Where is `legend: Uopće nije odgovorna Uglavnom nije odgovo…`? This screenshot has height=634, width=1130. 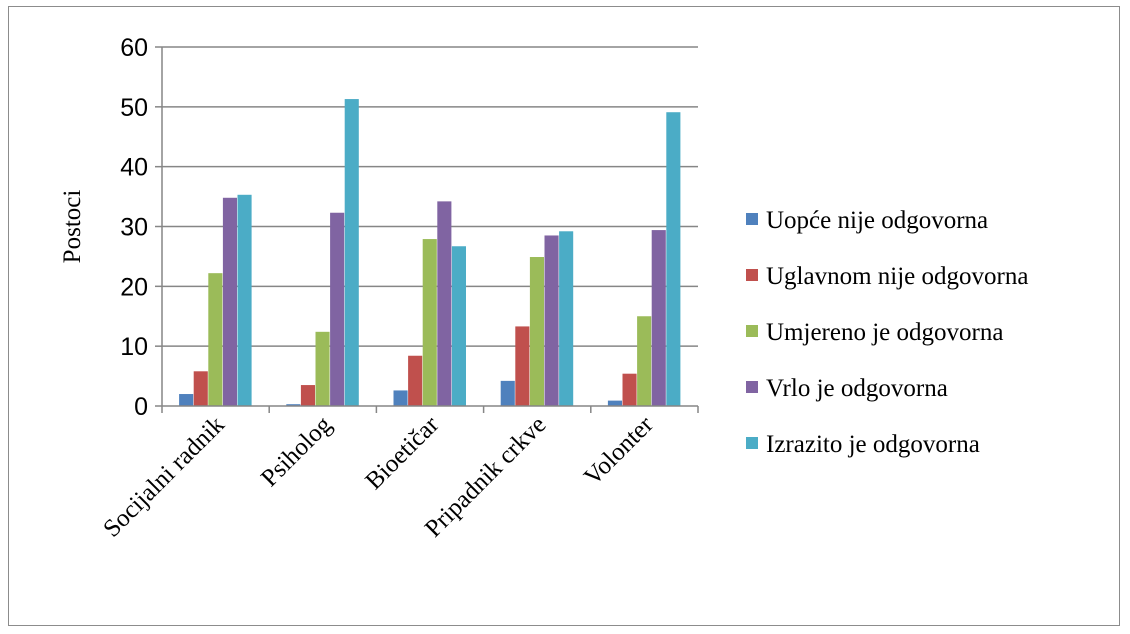 legend: Uopće nije odgovorna Uglavnom nije odgovo… is located at coordinates (887, 332).